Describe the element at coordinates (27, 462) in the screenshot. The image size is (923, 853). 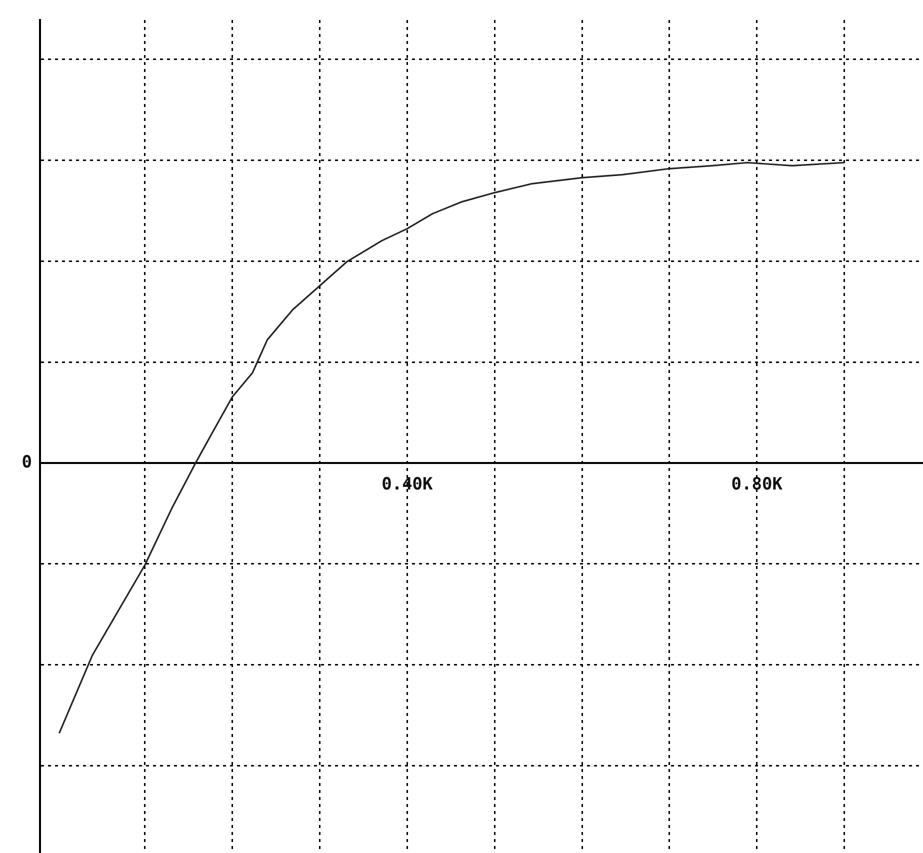
I see `text: 0` at that location.